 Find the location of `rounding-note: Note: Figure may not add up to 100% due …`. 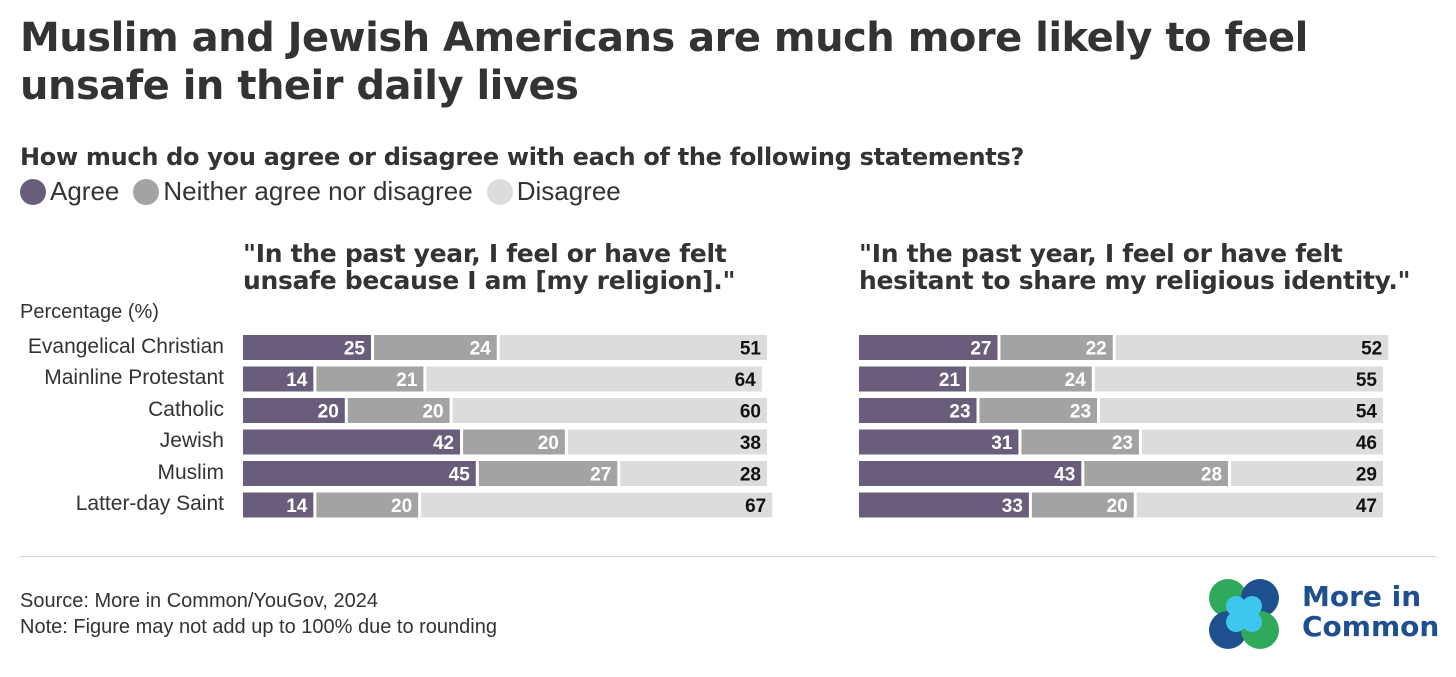

rounding-note: Note: Figure may not add up to 100% due … is located at coordinates (258, 627).